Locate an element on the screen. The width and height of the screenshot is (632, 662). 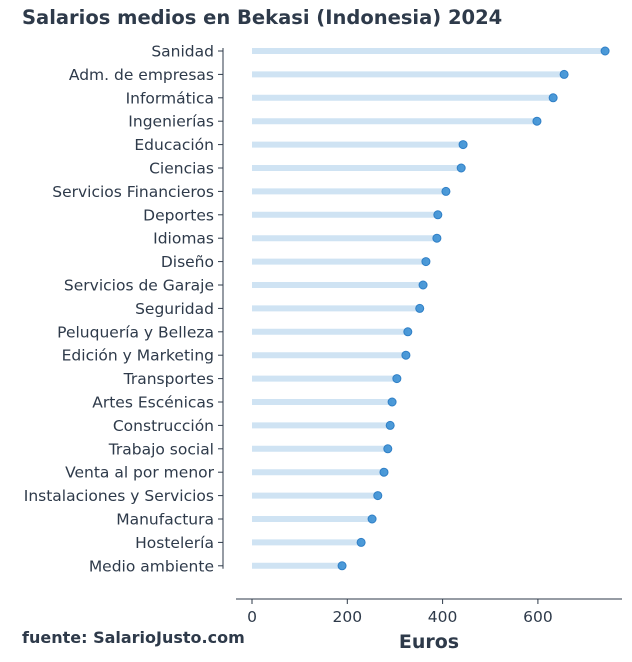
x-axis: 0 200 400 600 is located at coordinates (429, 612).